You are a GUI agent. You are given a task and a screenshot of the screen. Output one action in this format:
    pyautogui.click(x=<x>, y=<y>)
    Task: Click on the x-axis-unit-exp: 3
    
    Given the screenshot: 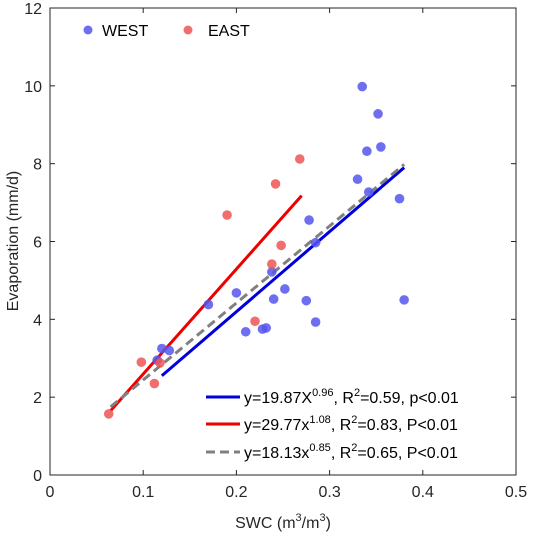 What is the action you would take?
    pyautogui.click(x=299, y=518)
    